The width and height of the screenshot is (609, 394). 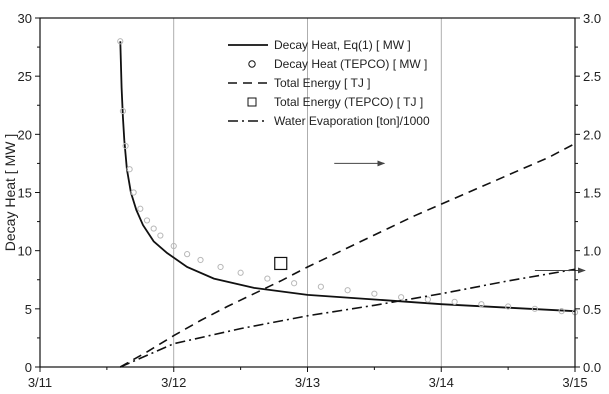 I want to click on y2-tick-label-1: 0.5, so click(x=592, y=309).